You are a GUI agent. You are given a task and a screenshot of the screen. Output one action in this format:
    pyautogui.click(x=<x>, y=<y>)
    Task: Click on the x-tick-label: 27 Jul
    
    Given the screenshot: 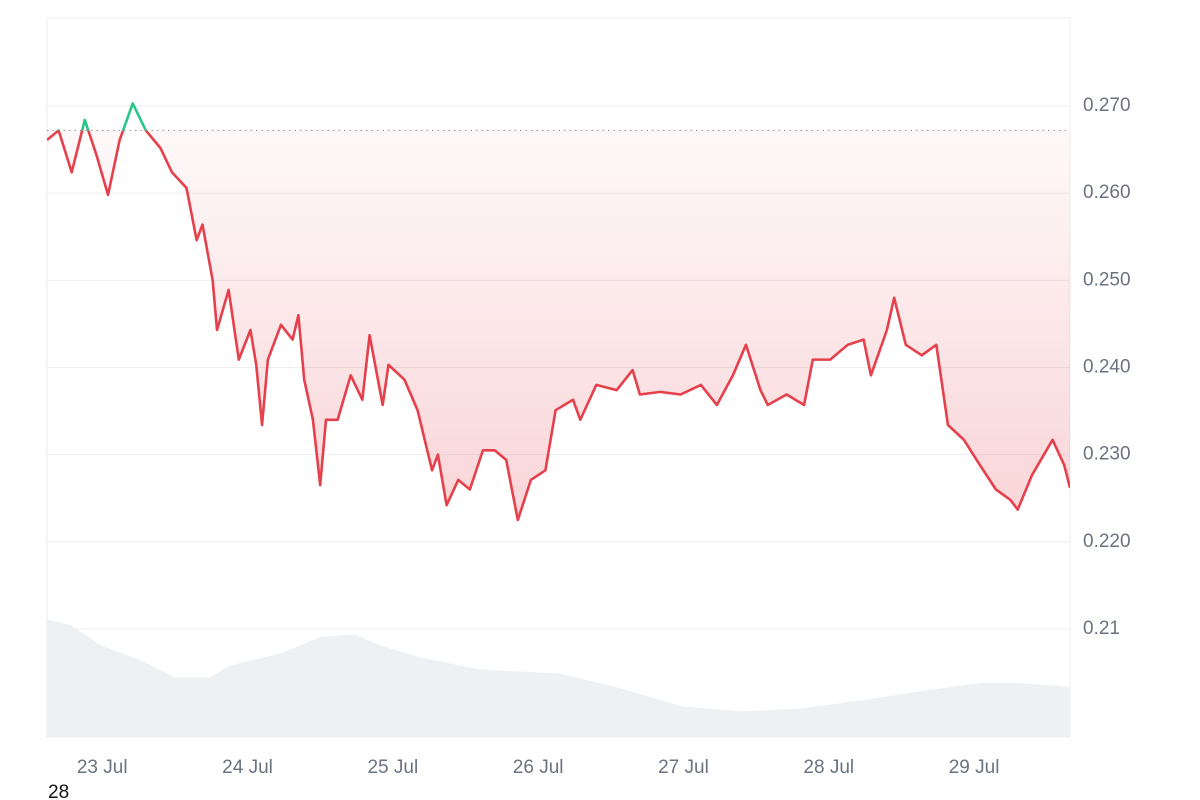 What is the action you would take?
    pyautogui.click(x=683, y=767)
    